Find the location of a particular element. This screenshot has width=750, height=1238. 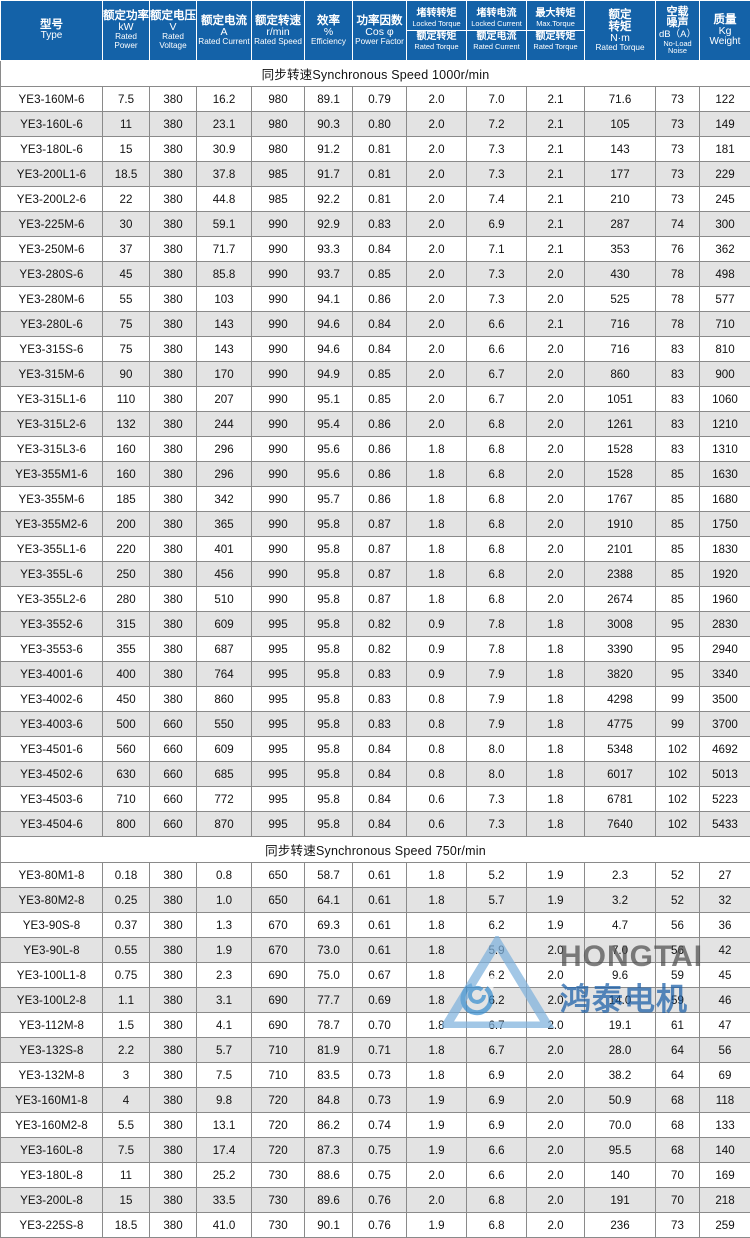

col-header-rated-power-en: Rated Power is located at coordinates (126, 42).